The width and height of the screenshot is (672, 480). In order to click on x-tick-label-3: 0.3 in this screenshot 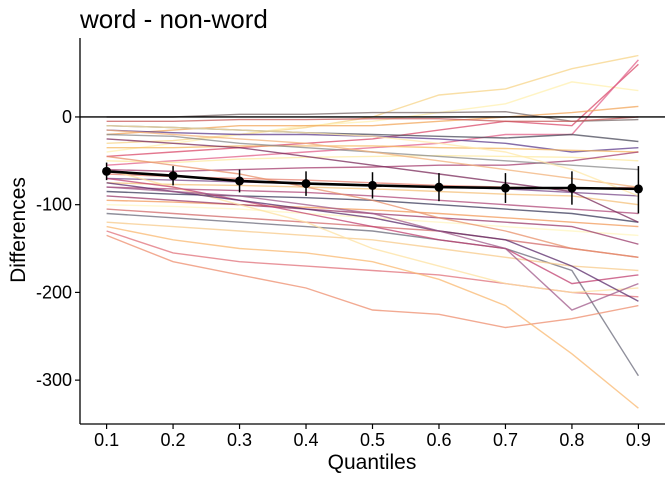, I will do `click(239, 440)`.